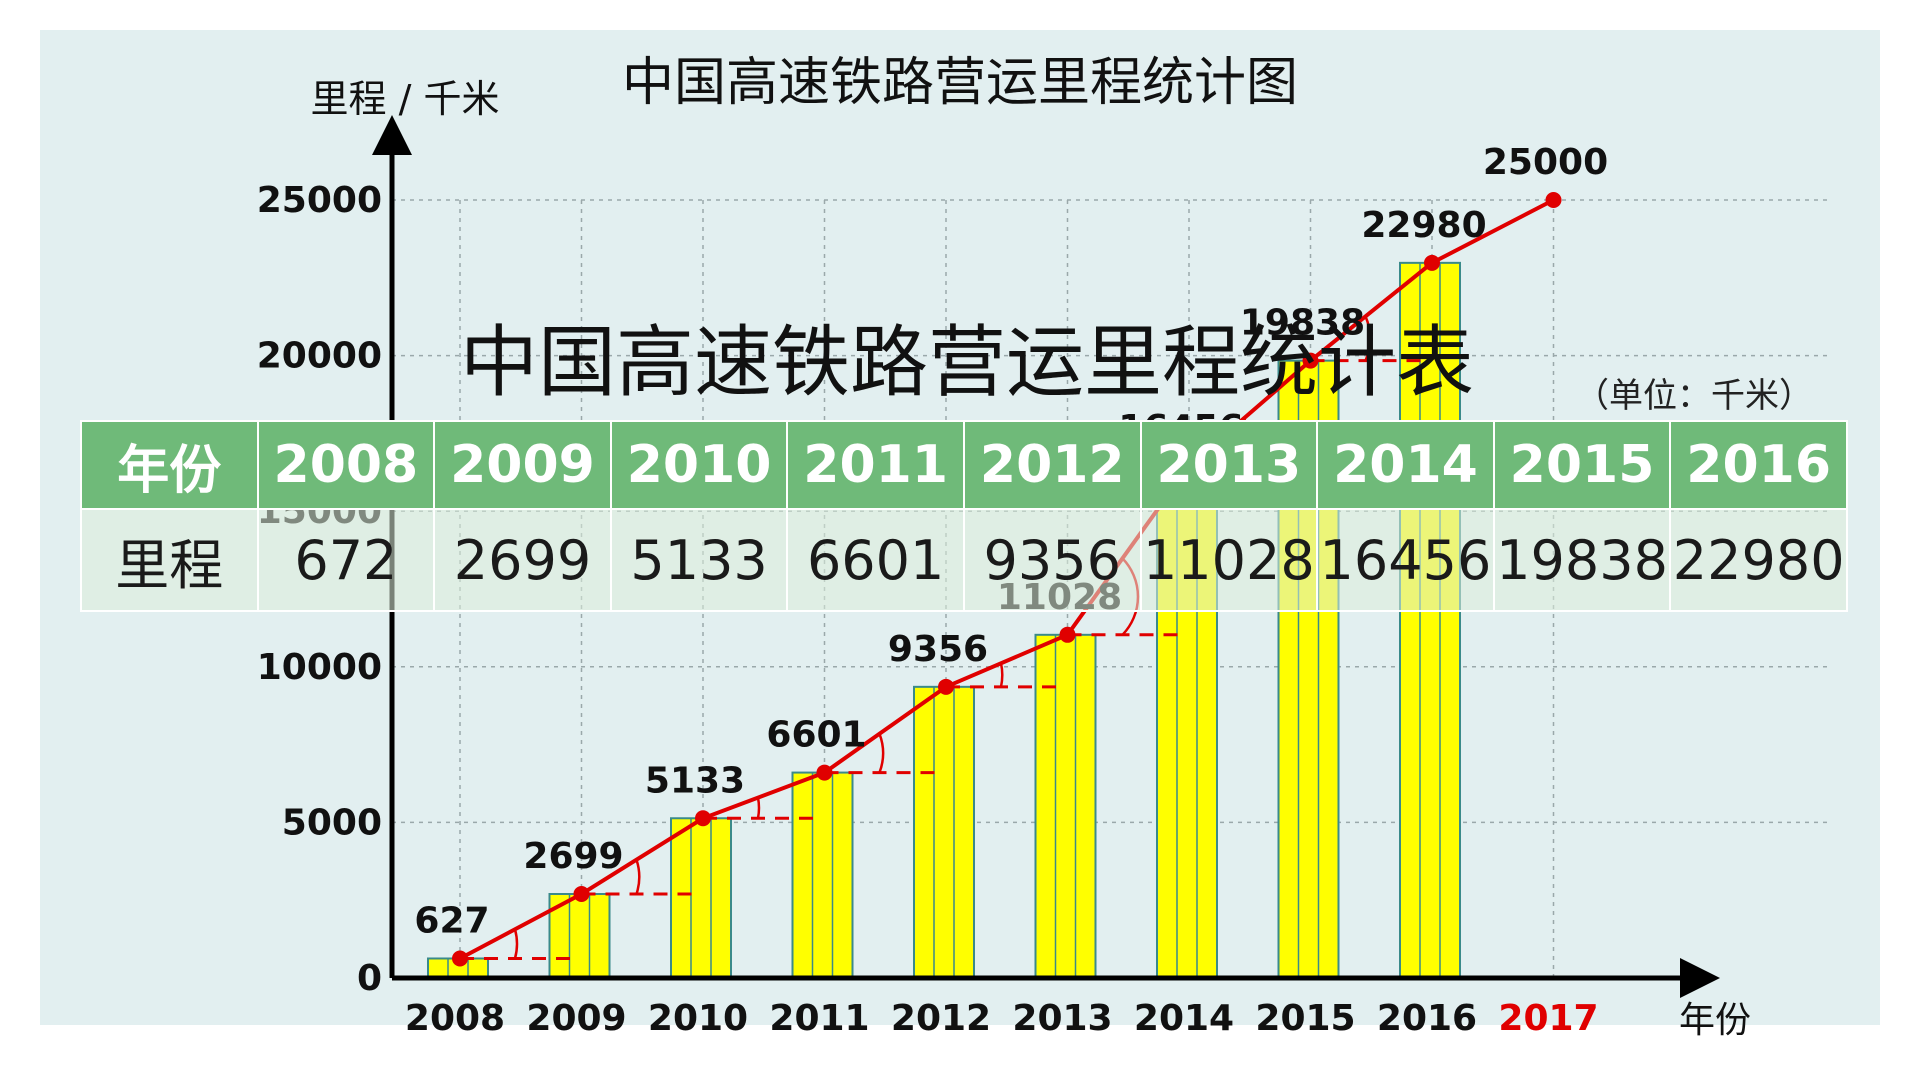 The width and height of the screenshot is (1920, 1080). What do you see at coordinates (941, 1018) in the screenshot?
I see `x-tick-label: 2012` at bounding box center [941, 1018].